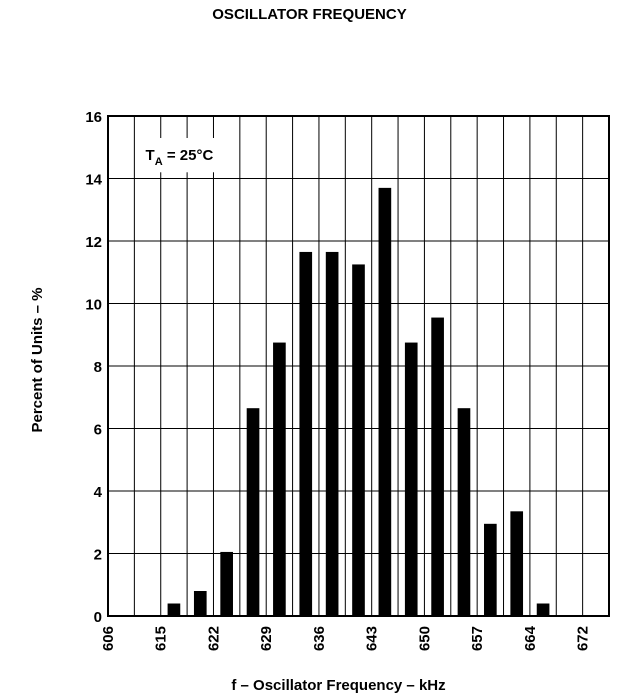 This screenshot has height=698, width=619. What do you see at coordinates (98, 492) in the screenshot?
I see `y-tick-label: 4` at bounding box center [98, 492].